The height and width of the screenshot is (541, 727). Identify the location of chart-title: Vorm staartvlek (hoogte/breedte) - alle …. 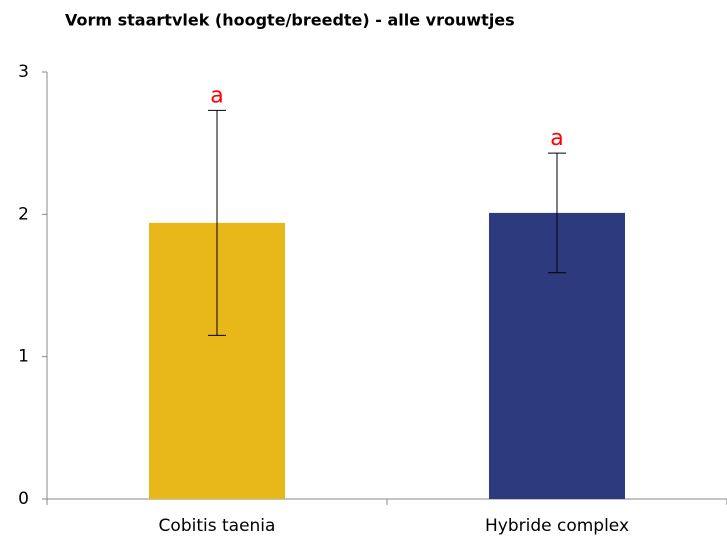
(290, 20).